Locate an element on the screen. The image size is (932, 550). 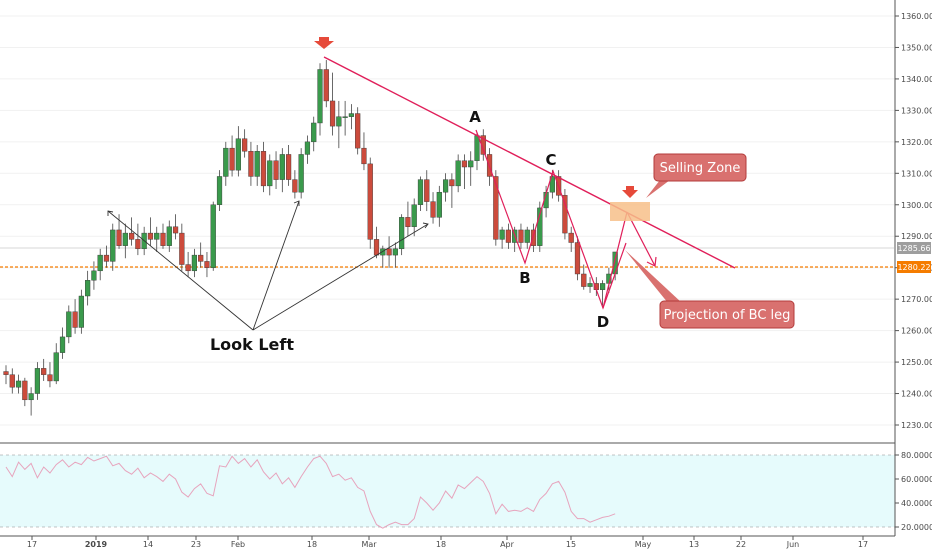
look-left-arrows is located at coordinates (268, 265).